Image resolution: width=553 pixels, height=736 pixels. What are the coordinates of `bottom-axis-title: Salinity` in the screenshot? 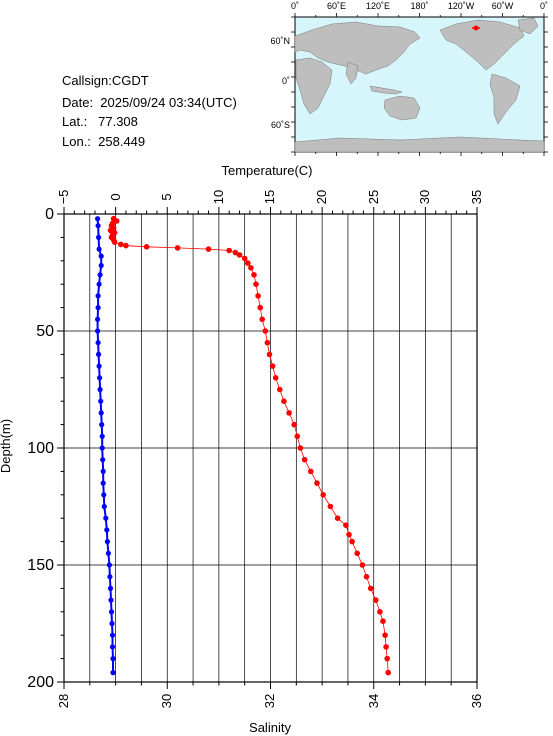 It's located at (270, 727).